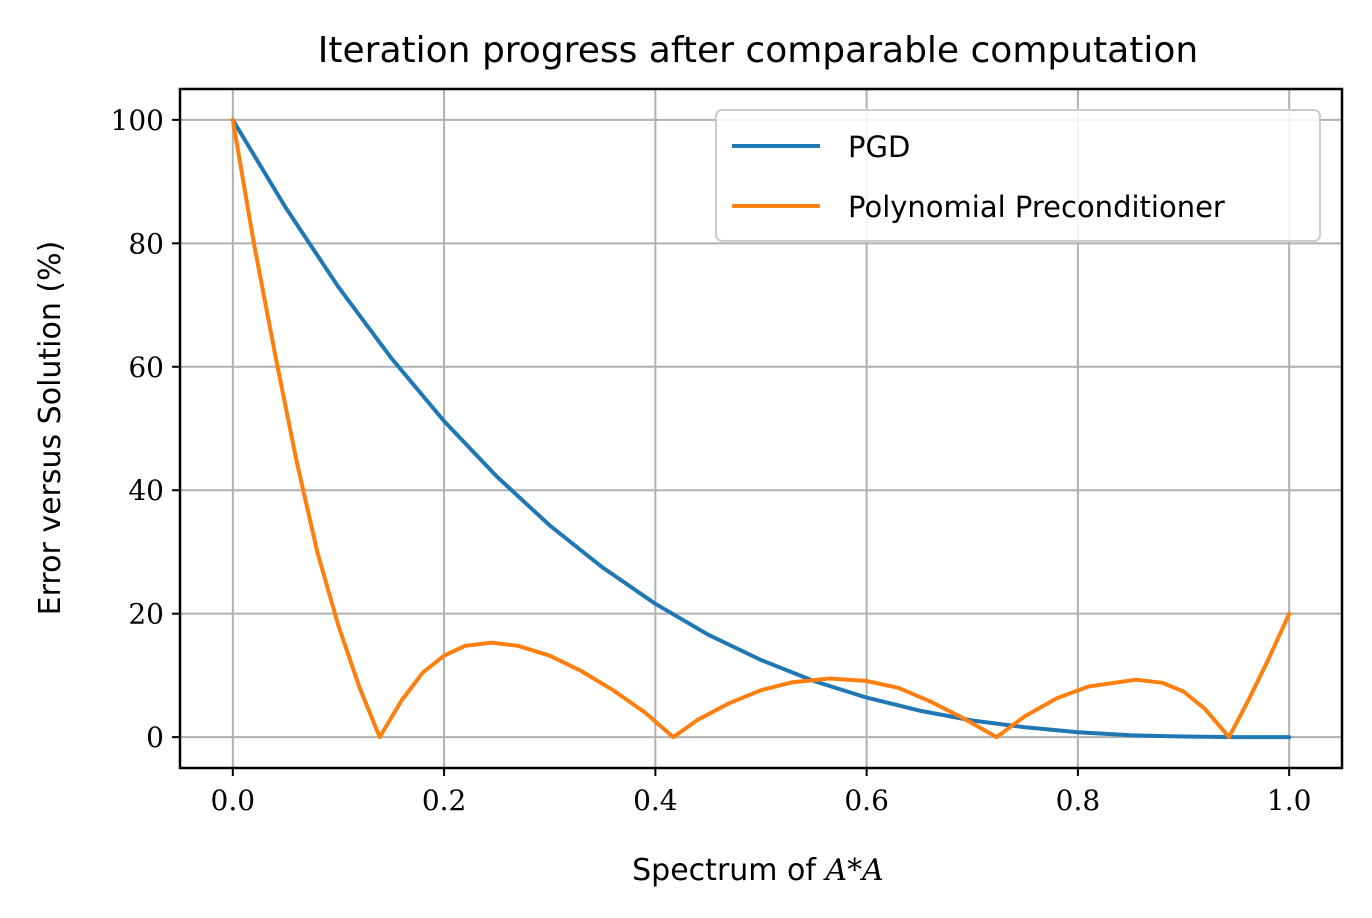 The height and width of the screenshot is (918, 1372). What do you see at coordinates (853, 870) in the screenshot?
I see `x-axis-label-math: A*A` at bounding box center [853, 870].